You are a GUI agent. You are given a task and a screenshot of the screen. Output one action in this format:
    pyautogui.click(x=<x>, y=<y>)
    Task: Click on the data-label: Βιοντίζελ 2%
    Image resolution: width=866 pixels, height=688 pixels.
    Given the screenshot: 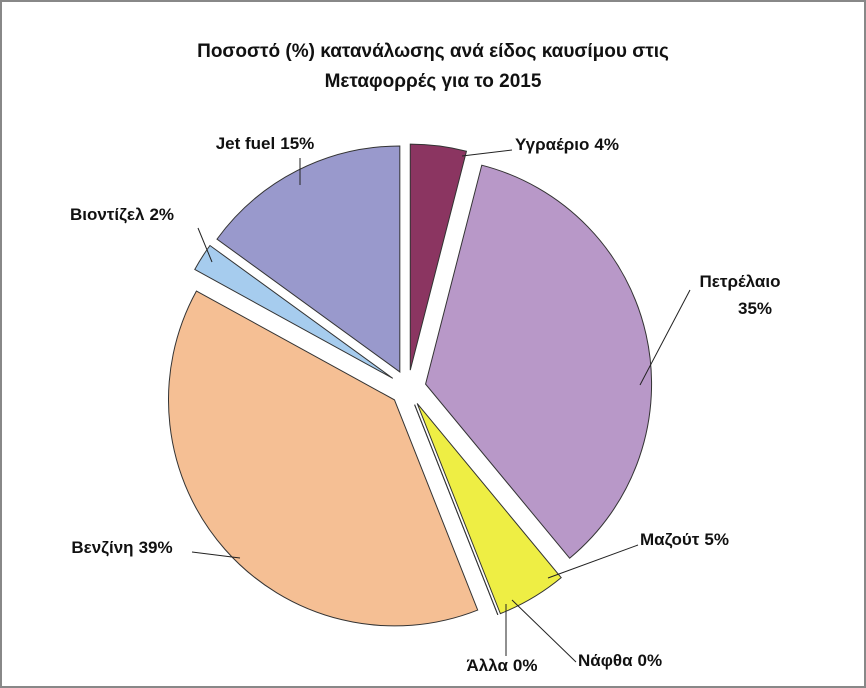 What is the action you would take?
    pyautogui.click(x=122, y=214)
    